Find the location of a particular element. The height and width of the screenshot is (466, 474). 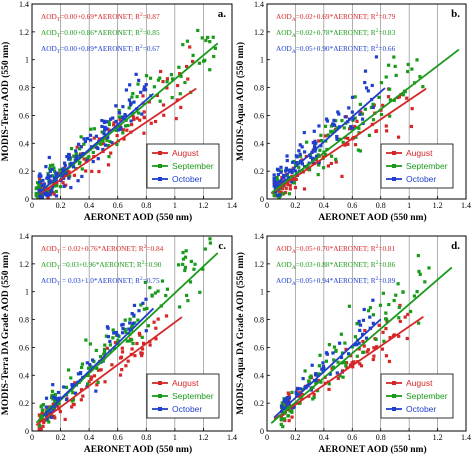

legend: August September October is located at coordinates (417, 166).